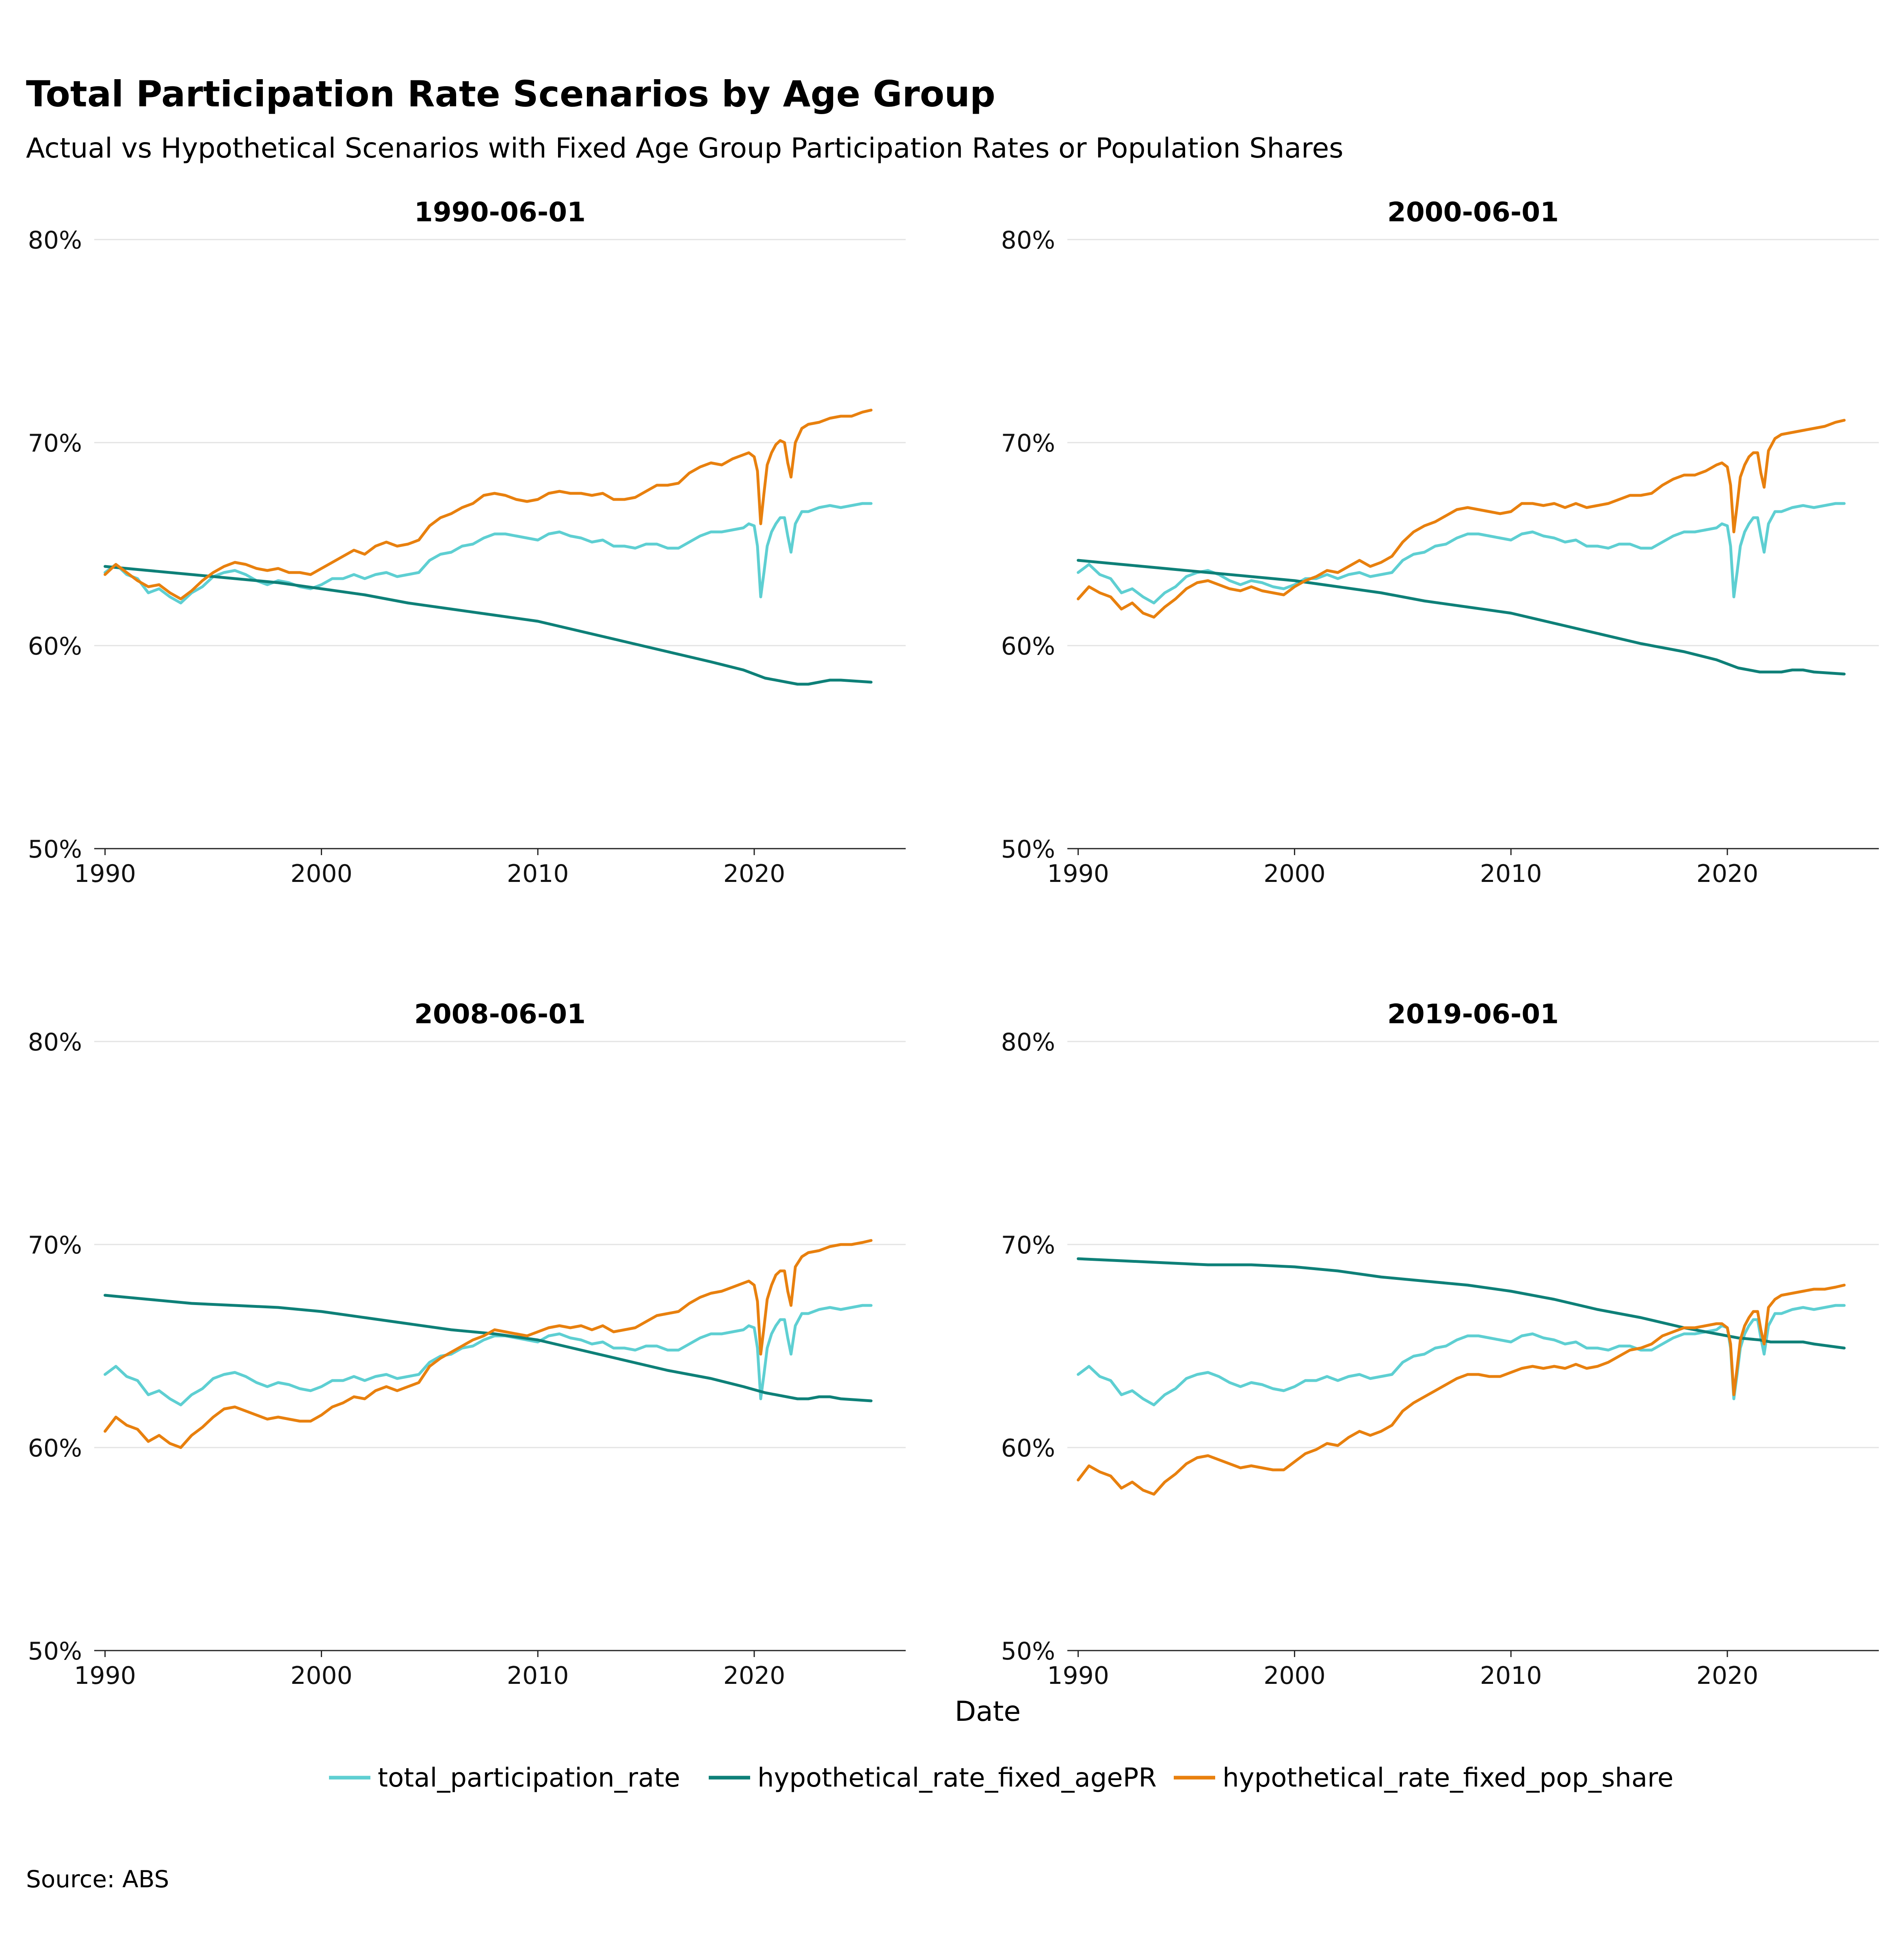 This screenshot has height=1949, width=1904. What do you see at coordinates (988, 1712) in the screenshot?
I see `x-axis-label: Date` at bounding box center [988, 1712].